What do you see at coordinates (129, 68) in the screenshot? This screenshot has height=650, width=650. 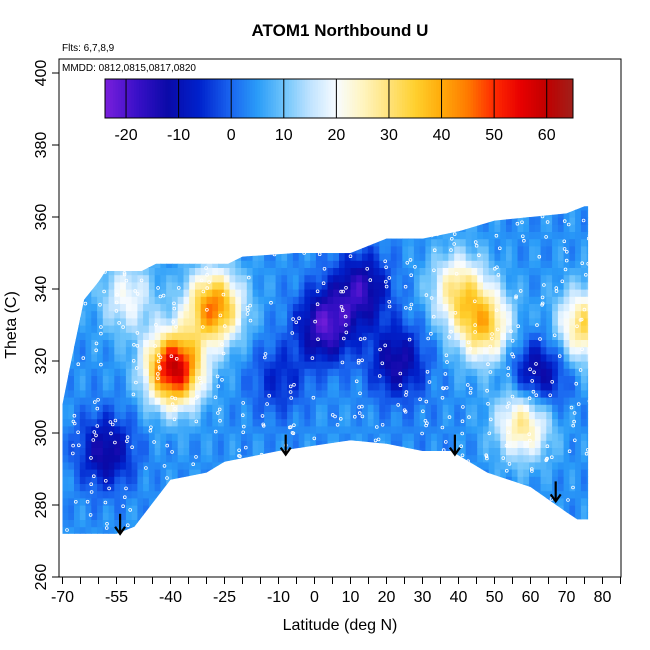 I see `dates-label: MMDD: 0812,0815,0817,0820` at bounding box center [129, 68].